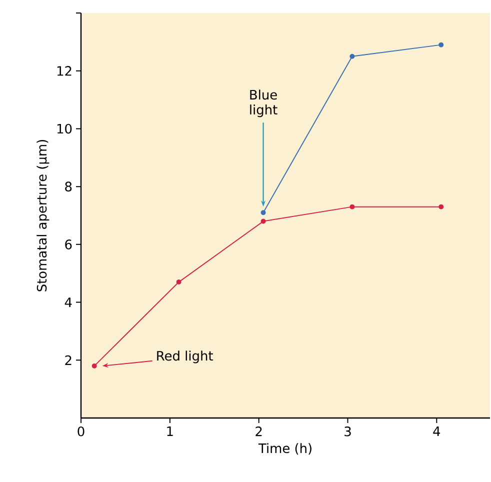 The width and height of the screenshot is (491, 482). Describe the element at coordinates (68, 360) in the screenshot. I see `y-tick-label: 2` at that location.